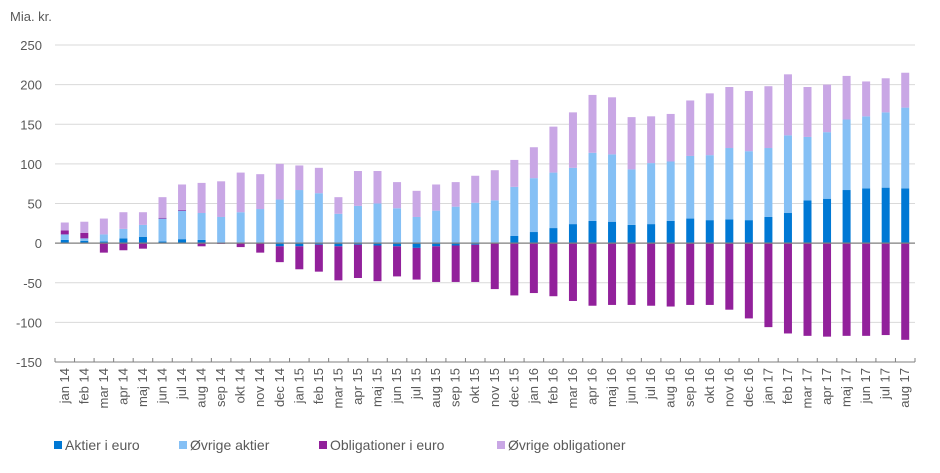 This screenshot has height=473, width=940. What do you see at coordinates (323, 445) in the screenshot?
I see `legend-swatch` at bounding box center [323, 445].